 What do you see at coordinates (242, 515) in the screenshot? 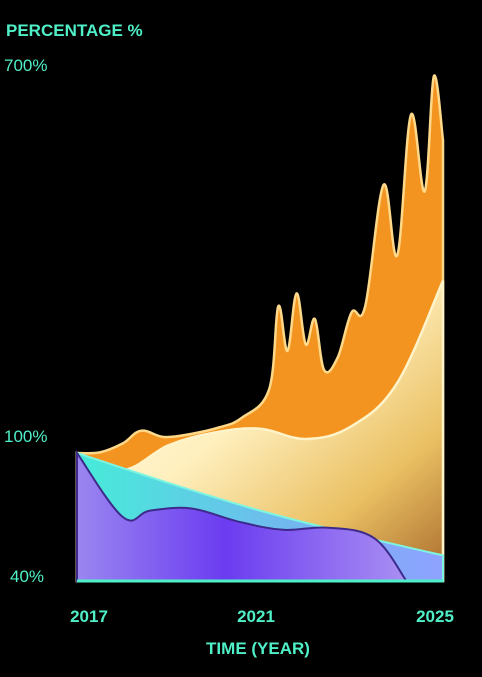
I see `series-purple-area` at bounding box center [242, 515].